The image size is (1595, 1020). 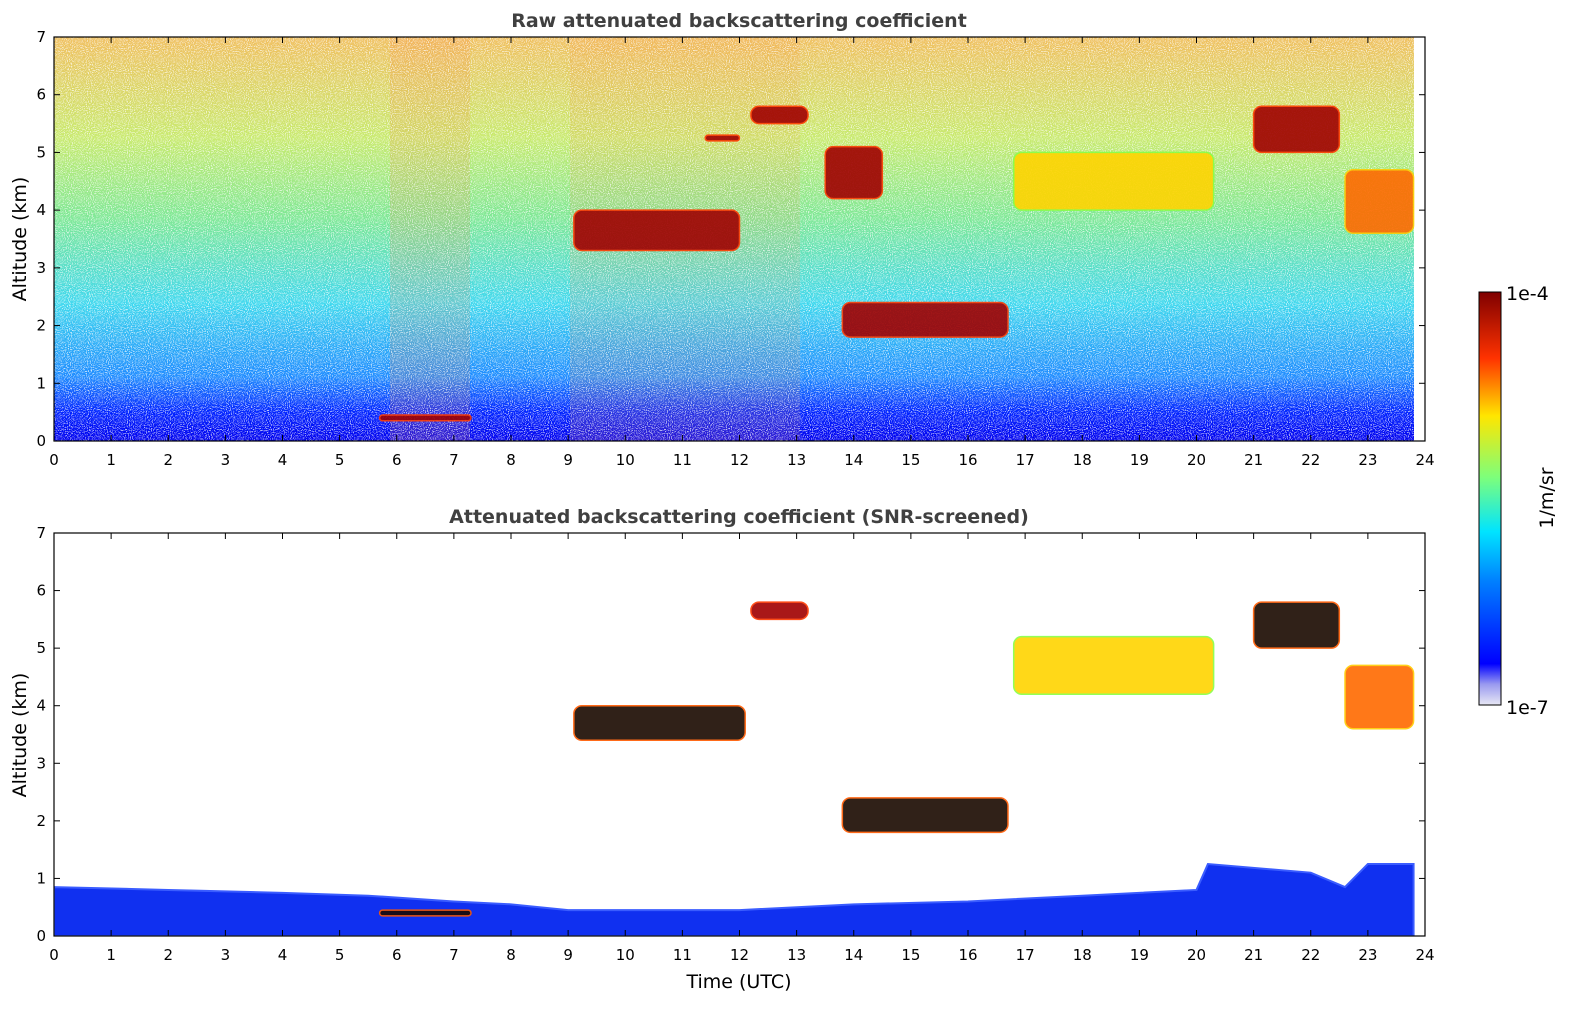 What do you see at coordinates (1527, 708) in the screenshot?
I see `colorbar-min-label: 1e-7` at bounding box center [1527, 708].